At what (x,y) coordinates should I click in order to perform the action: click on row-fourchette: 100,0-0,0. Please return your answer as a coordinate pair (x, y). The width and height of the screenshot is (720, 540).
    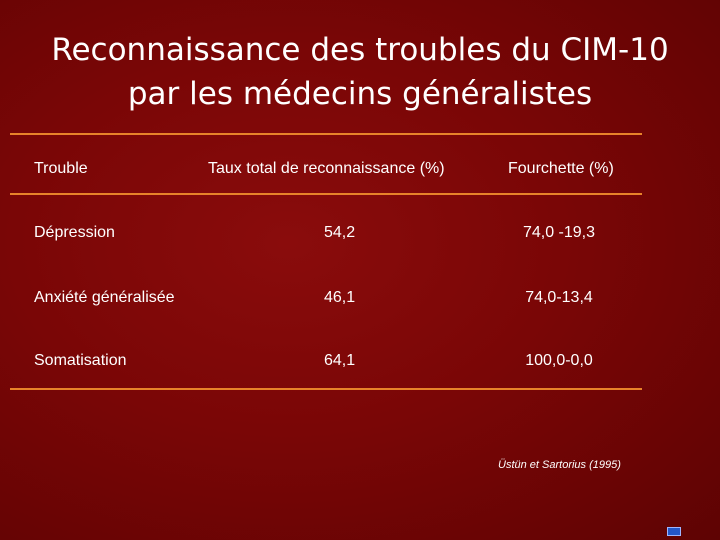
    Looking at the image, I should click on (559, 360).